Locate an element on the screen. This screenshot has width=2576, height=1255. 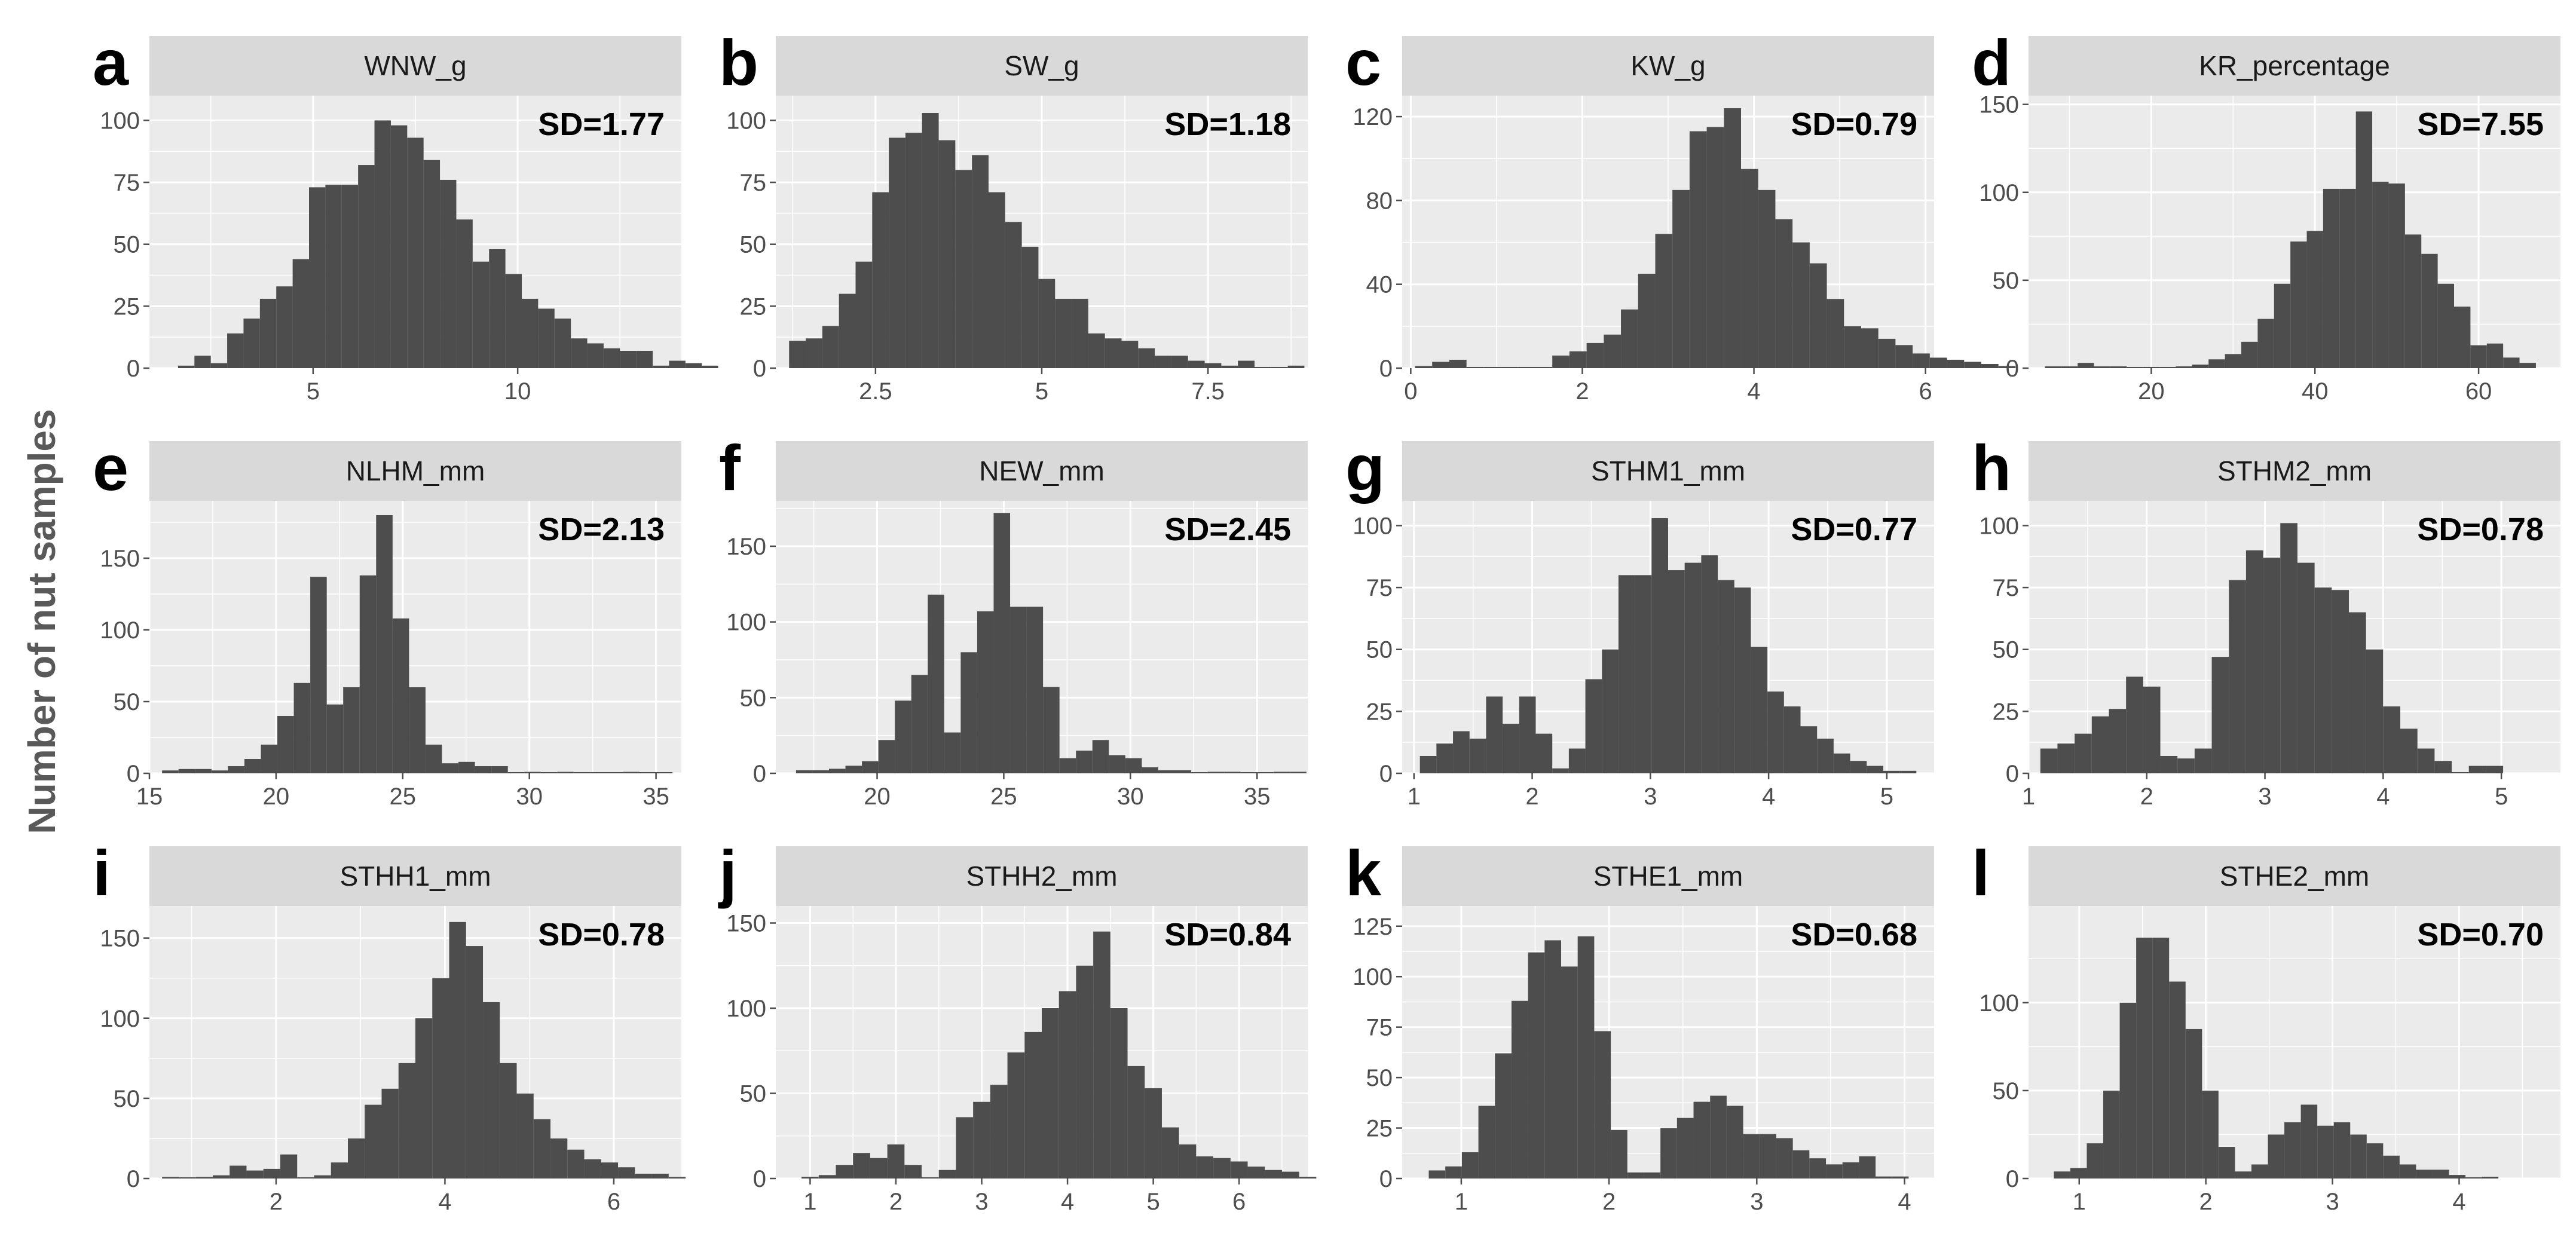
strip-title-a: WNW_g is located at coordinates (415, 65).